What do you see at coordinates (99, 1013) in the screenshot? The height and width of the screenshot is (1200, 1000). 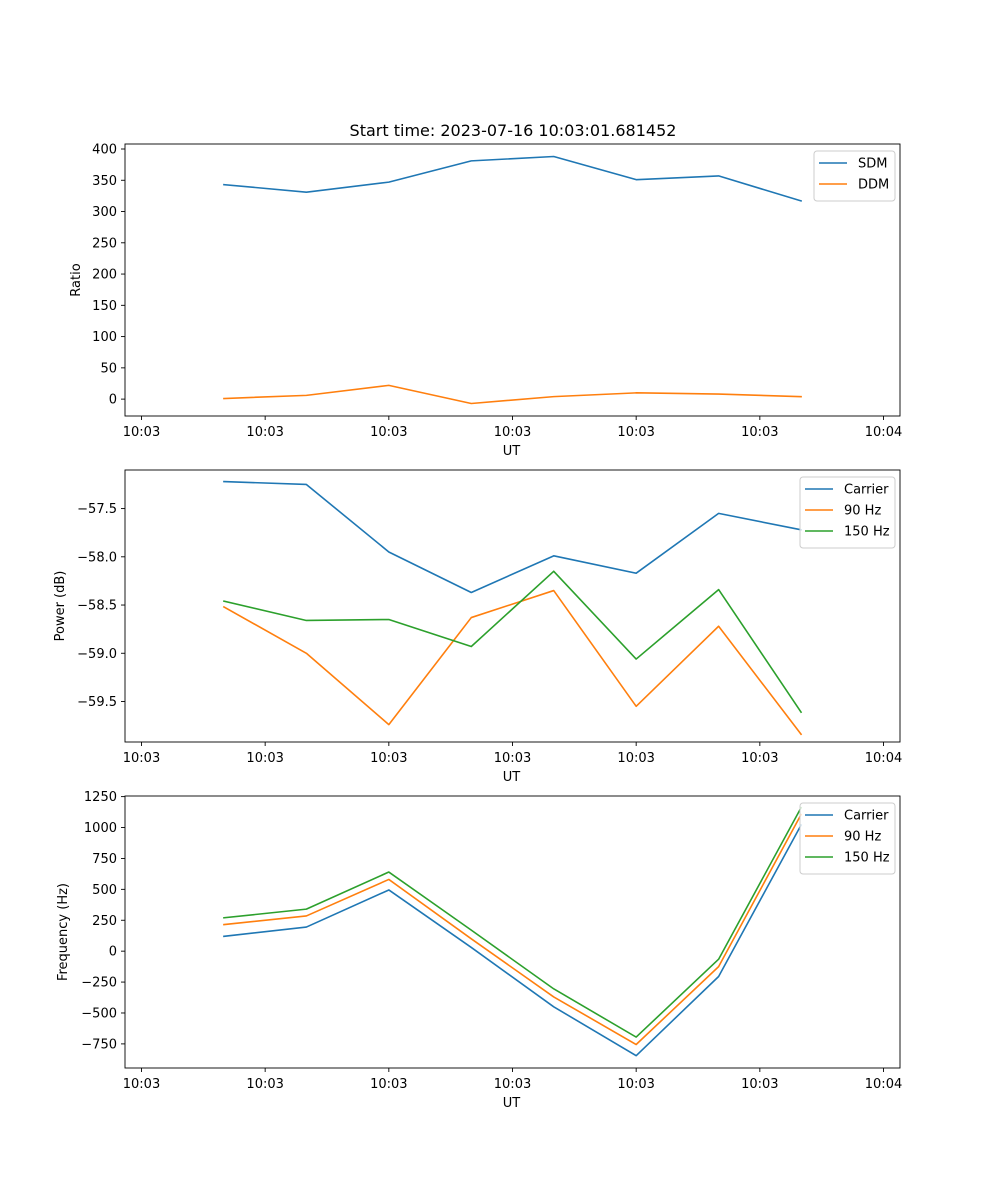 I see `y-tick-label: −500` at bounding box center [99, 1013].